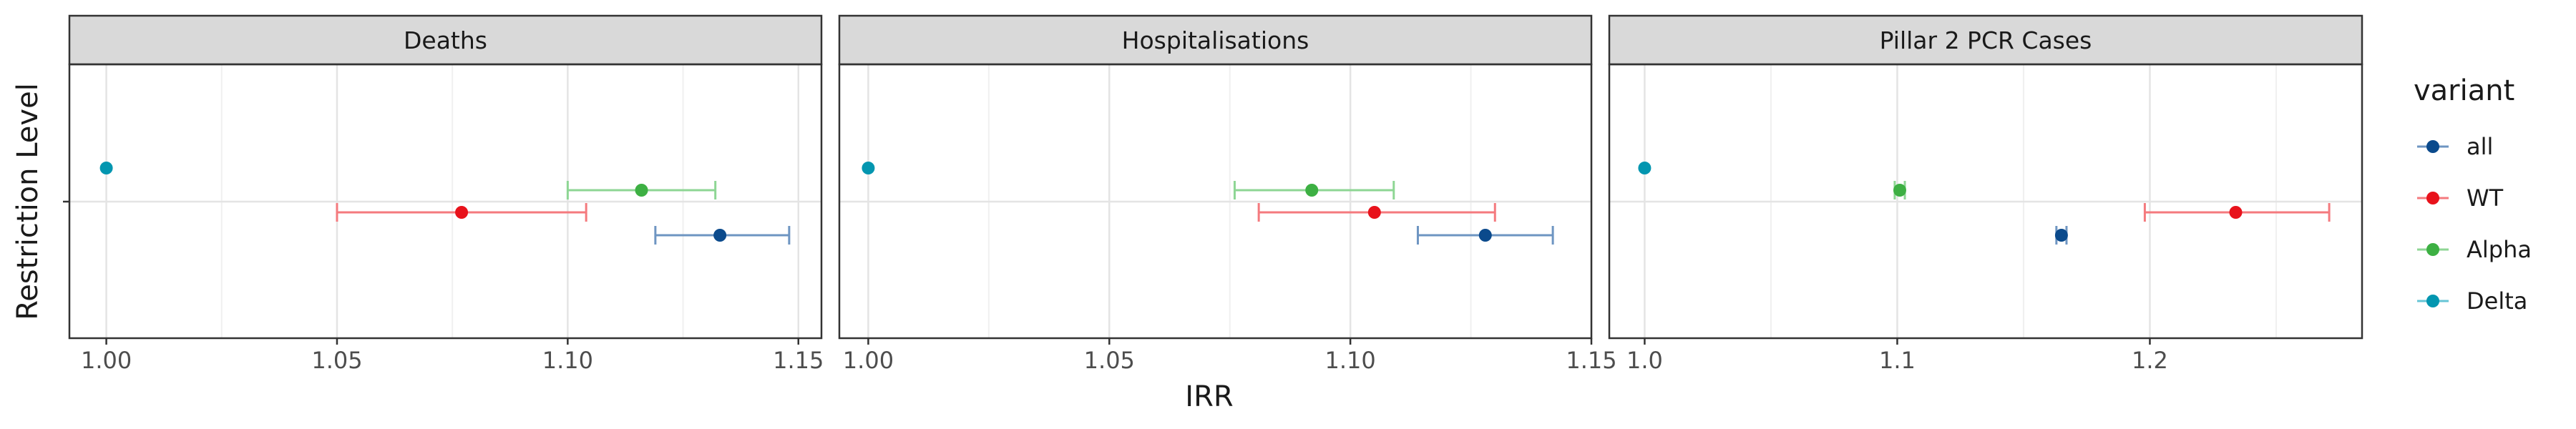 The image size is (2576, 429). I want to click on y-axis-title: Restriction Level, so click(27, 201).